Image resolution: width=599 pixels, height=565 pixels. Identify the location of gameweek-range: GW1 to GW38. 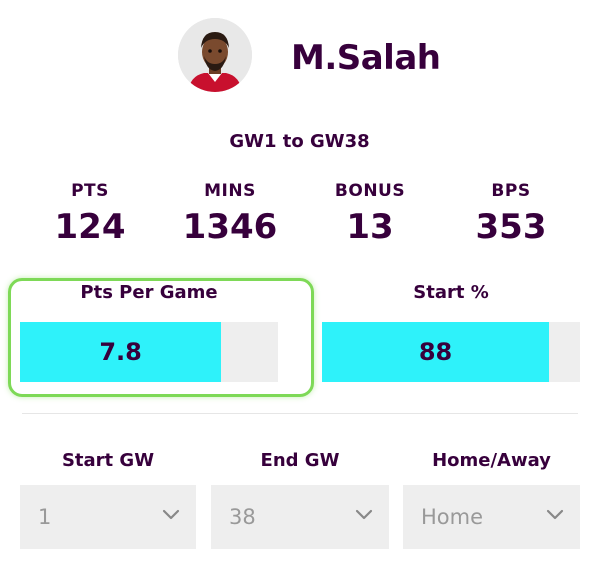
(299, 141).